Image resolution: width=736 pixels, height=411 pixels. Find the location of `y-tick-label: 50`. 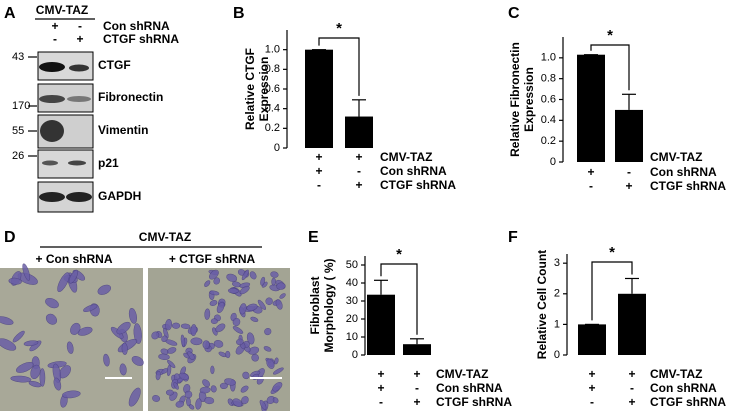

y-tick-label: 50 is located at coordinates (352, 265).